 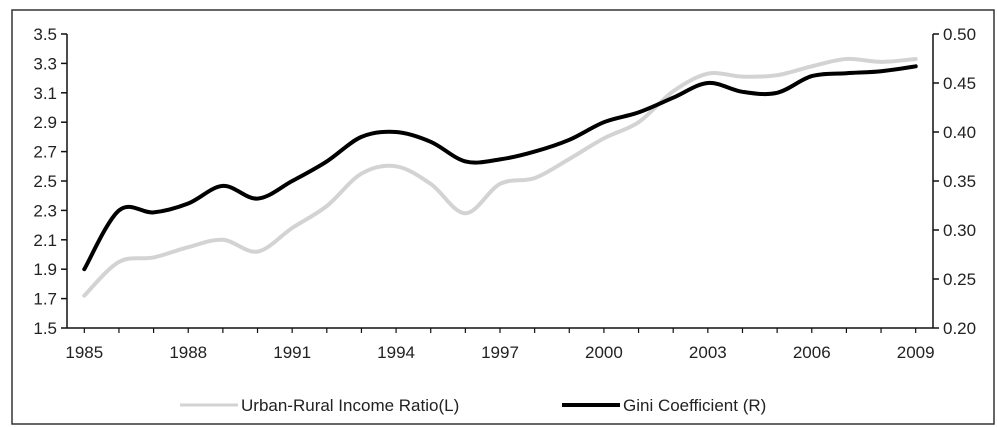 I want to click on right-tick-label: 0.45, so click(x=959, y=83).